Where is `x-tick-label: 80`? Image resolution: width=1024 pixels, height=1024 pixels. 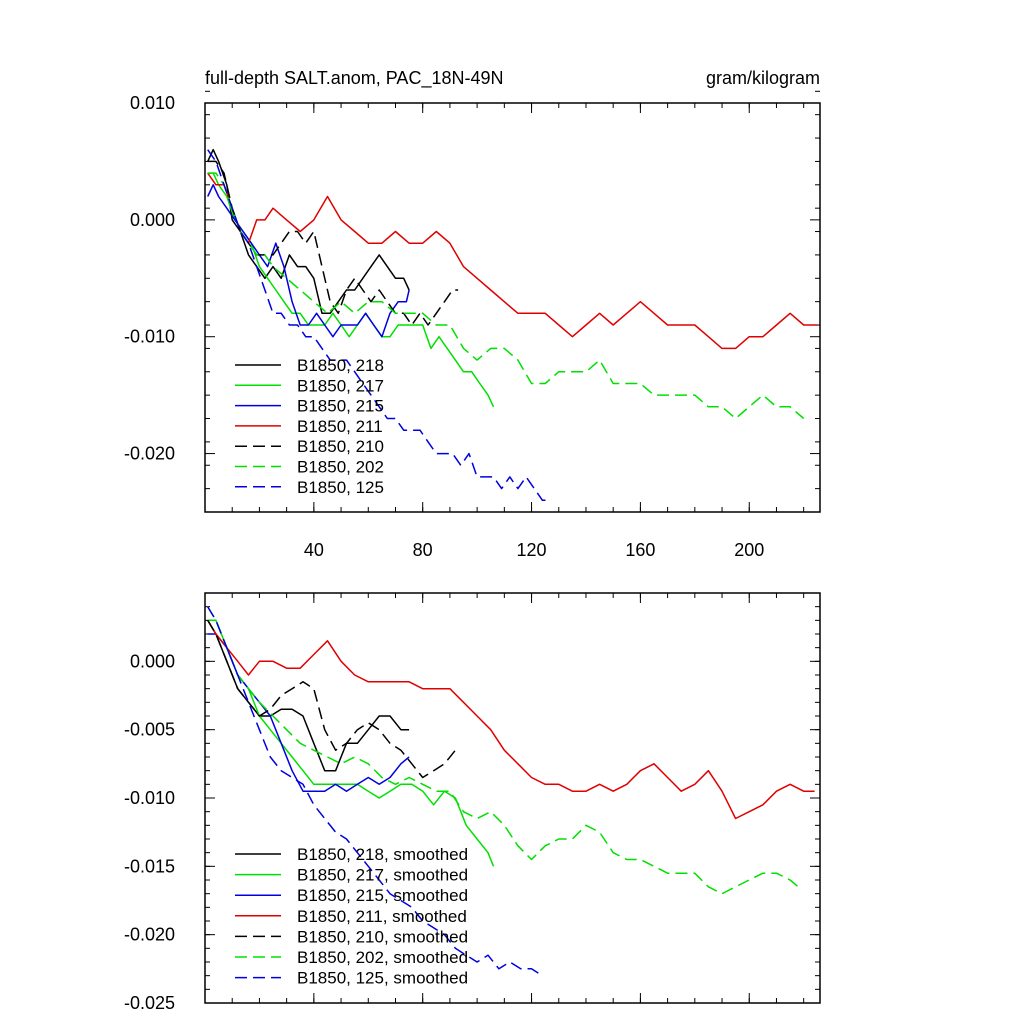 x-tick-label: 80 is located at coordinates (423, 550).